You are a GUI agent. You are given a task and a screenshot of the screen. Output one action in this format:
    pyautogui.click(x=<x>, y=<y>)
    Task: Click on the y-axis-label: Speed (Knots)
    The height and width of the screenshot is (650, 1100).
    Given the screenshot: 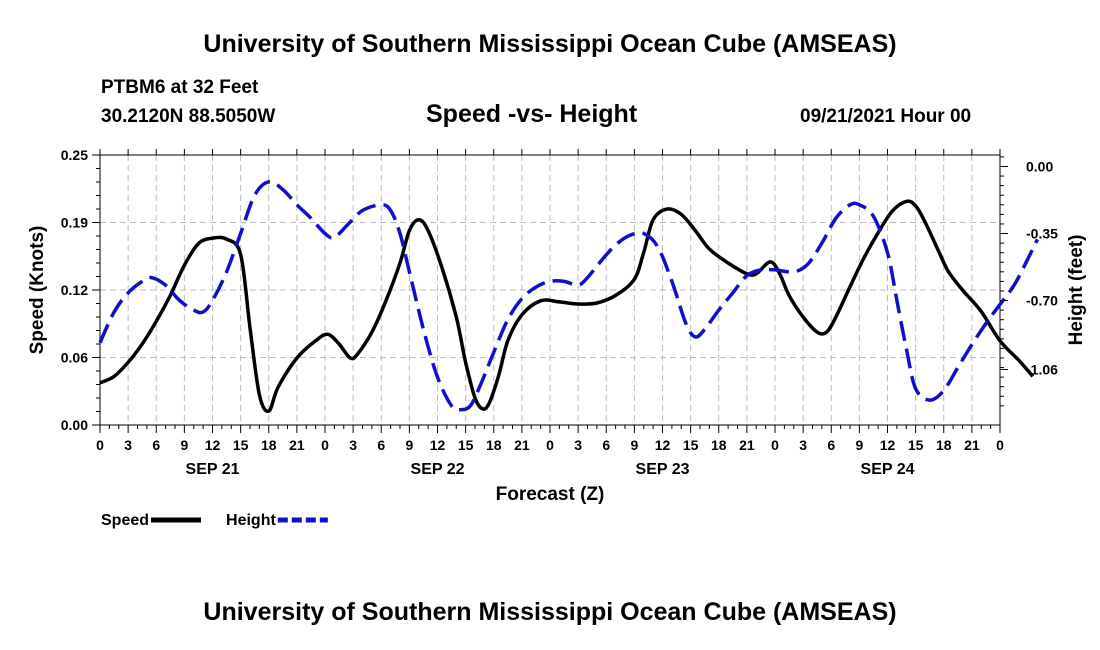 What is the action you would take?
    pyautogui.click(x=37, y=290)
    